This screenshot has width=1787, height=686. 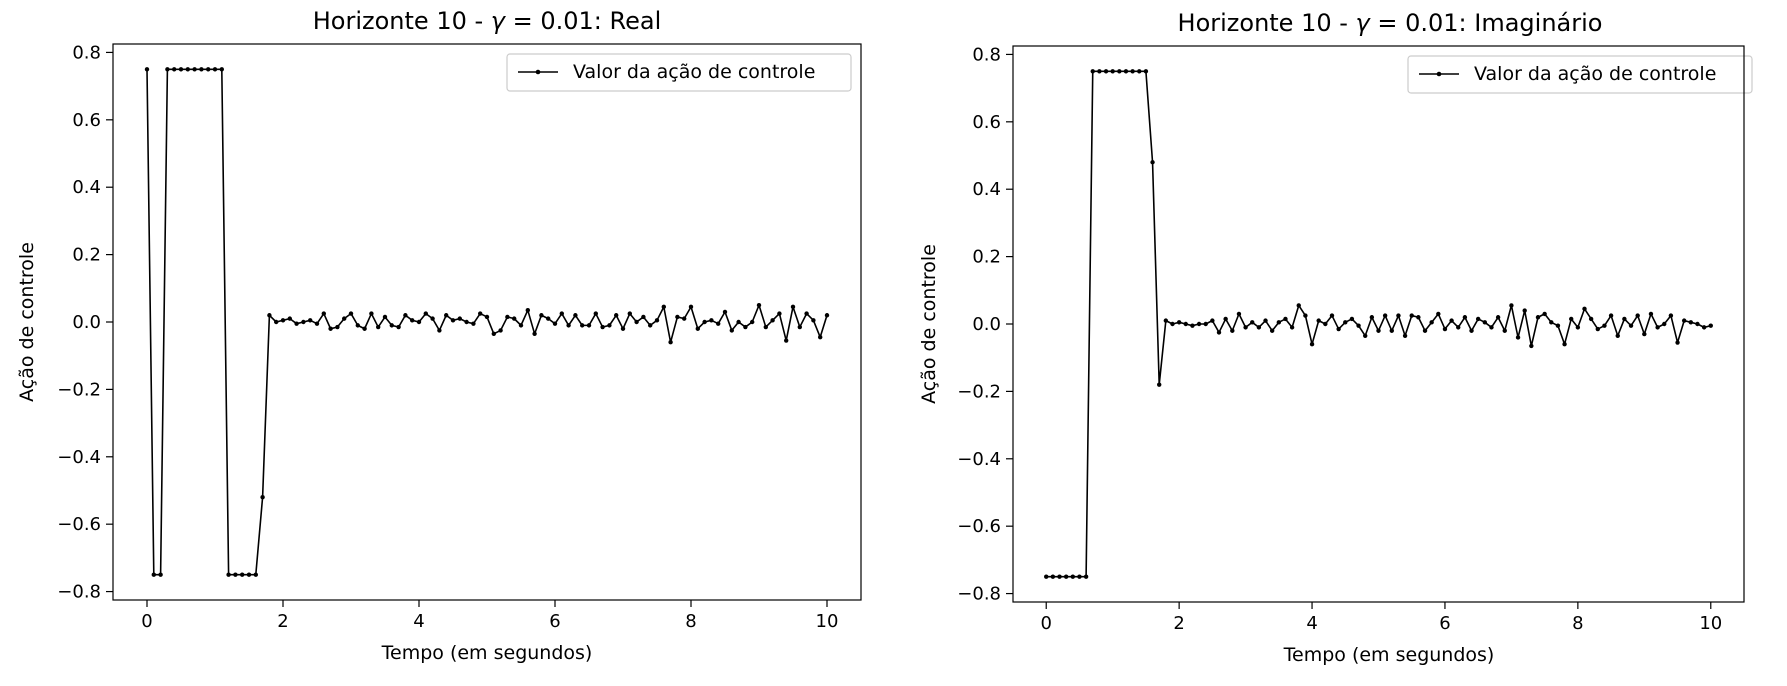 What do you see at coordinates (979, 594) in the screenshot?
I see `chart-imaginario-y-tick-label: −0.8` at bounding box center [979, 594].